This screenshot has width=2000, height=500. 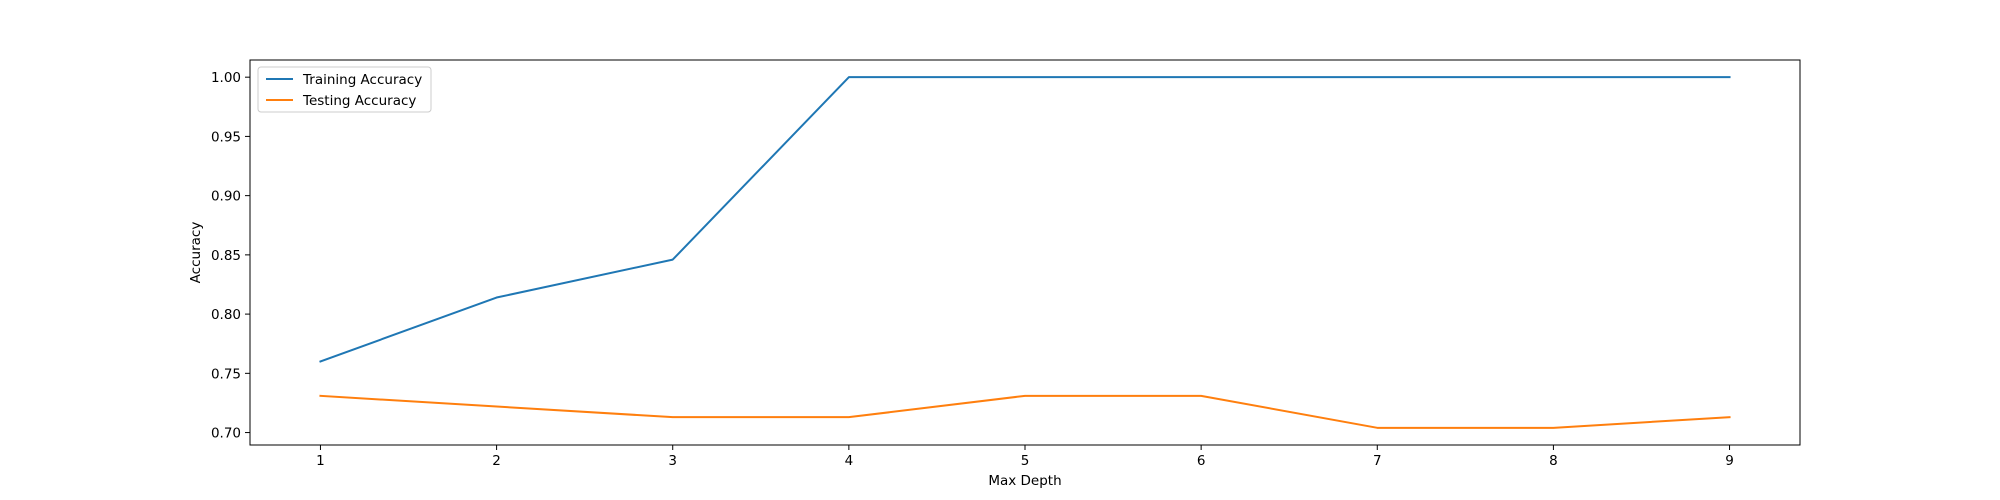 What do you see at coordinates (226, 374) in the screenshot?
I see `y-tick-label: 0.75` at bounding box center [226, 374].